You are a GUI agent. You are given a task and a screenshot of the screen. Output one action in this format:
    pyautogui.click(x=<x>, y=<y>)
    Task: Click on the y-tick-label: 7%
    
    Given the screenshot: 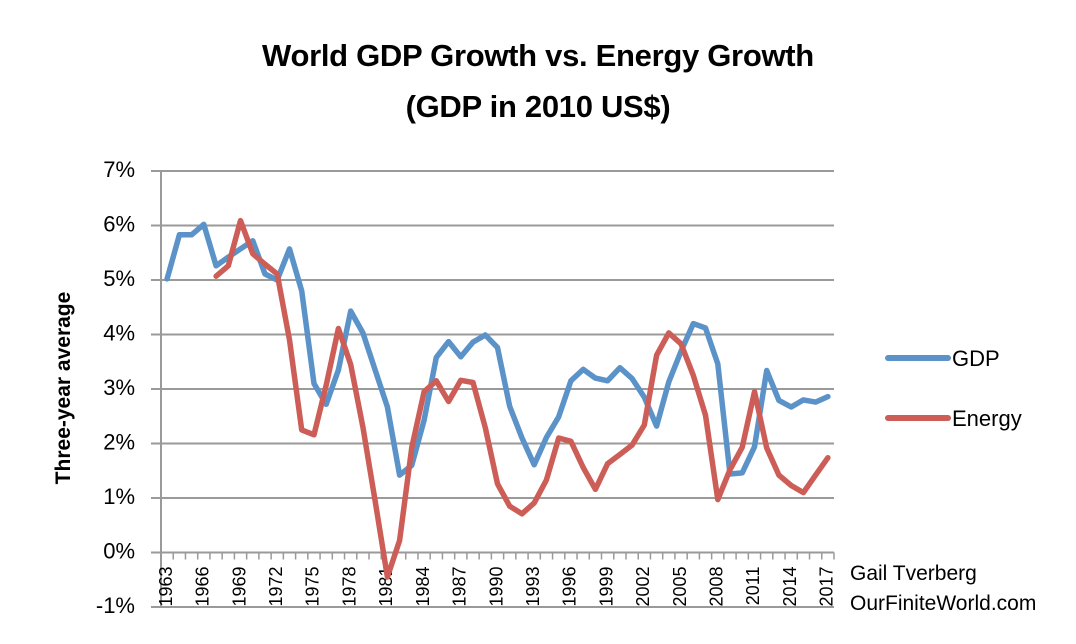 What is the action you would take?
    pyautogui.click(x=119, y=169)
    